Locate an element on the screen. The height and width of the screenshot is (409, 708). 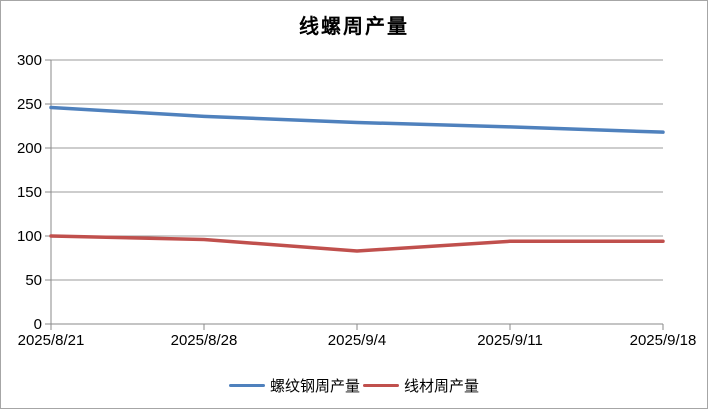
legend-item-0: 螺纹钢周产量 is located at coordinates (294, 385).